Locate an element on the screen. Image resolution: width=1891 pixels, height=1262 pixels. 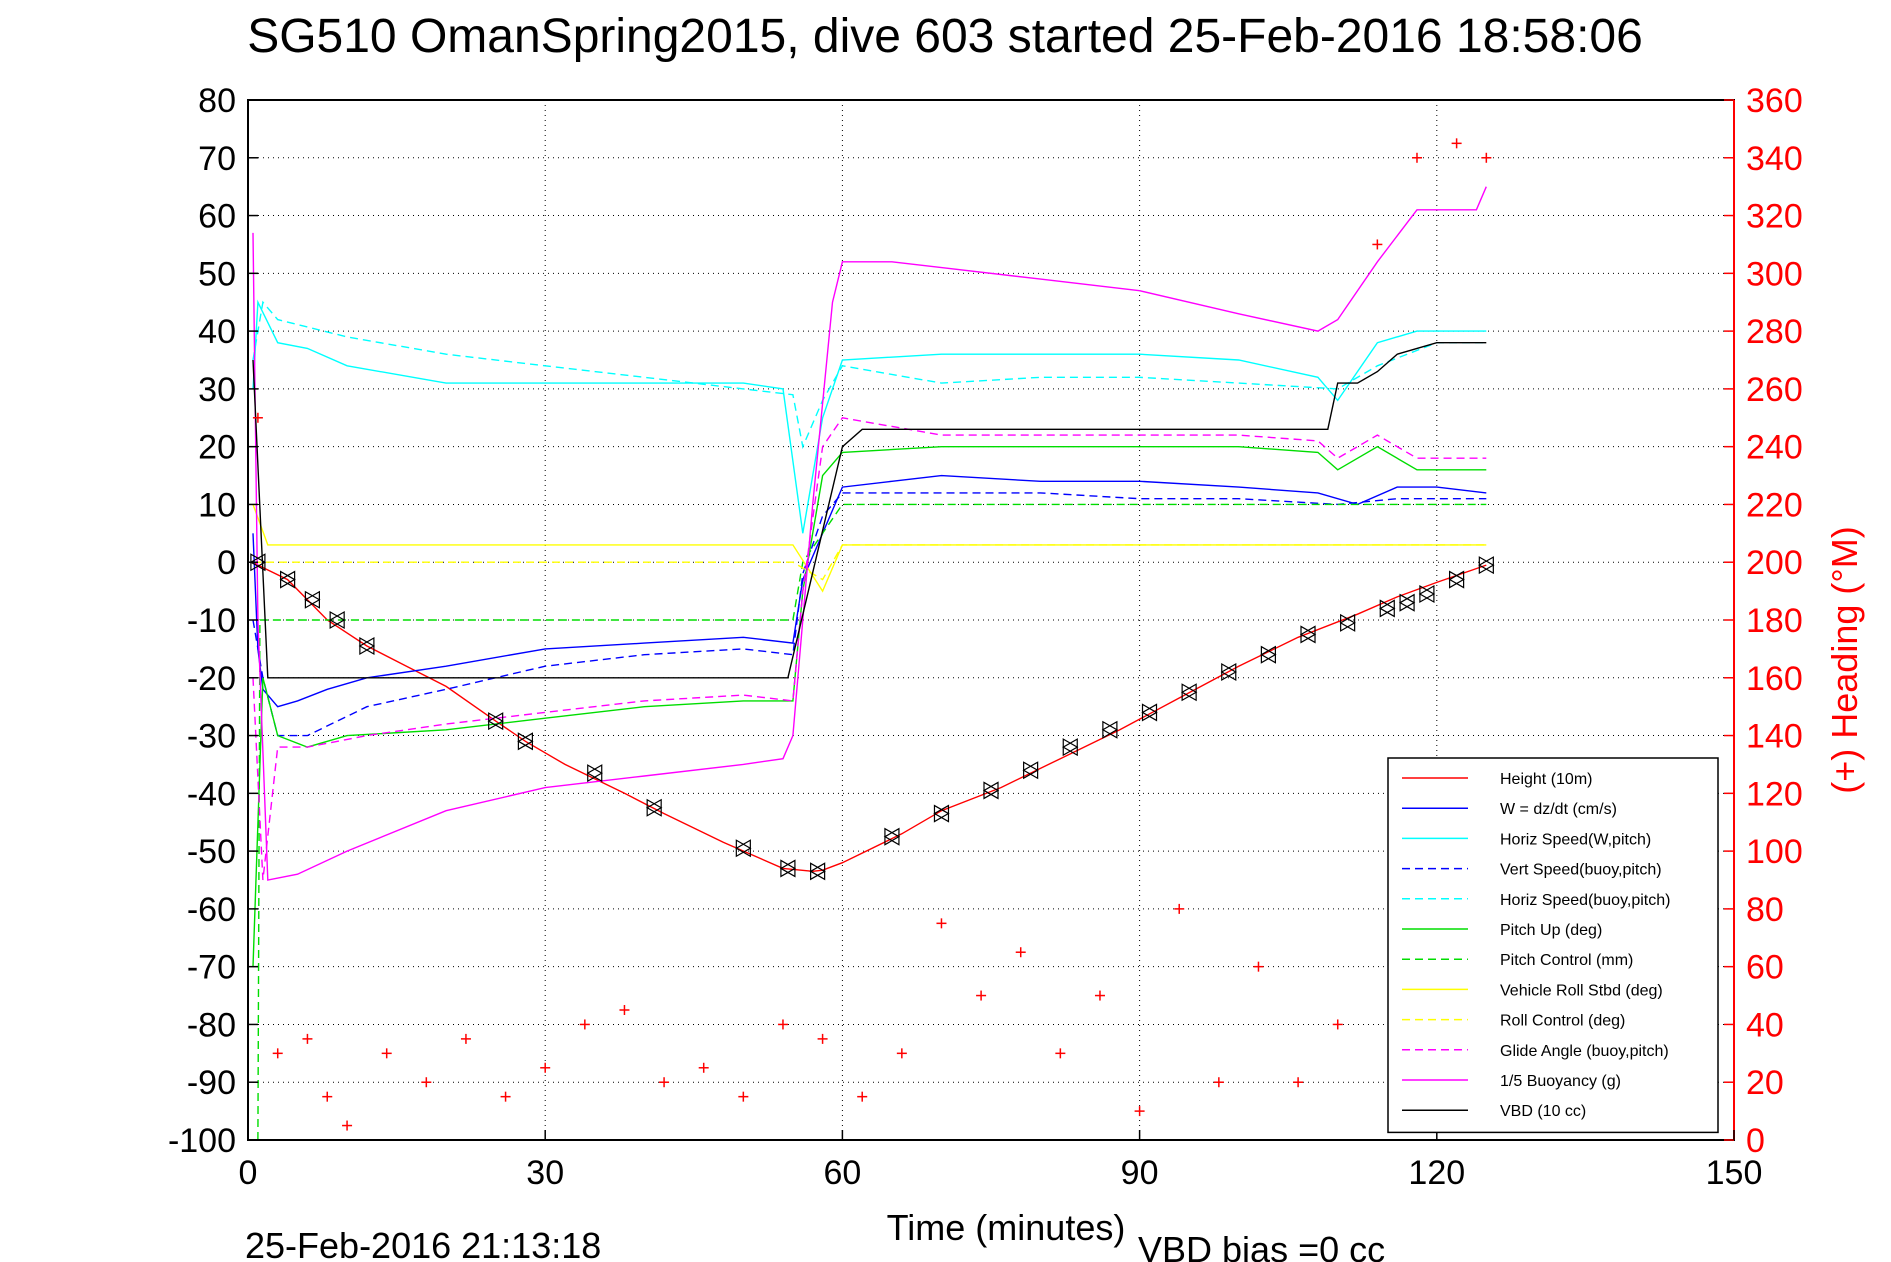
right-tick-label: 100 is located at coordinates (1774, 852).